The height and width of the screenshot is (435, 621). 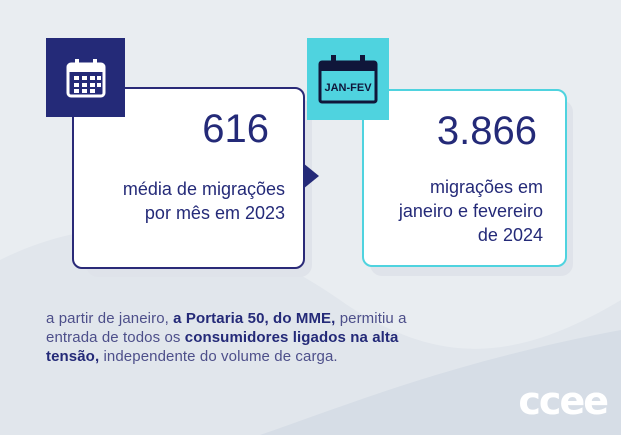 I want to click on stat-description-line: de 2024, so click(x=510, y=235).